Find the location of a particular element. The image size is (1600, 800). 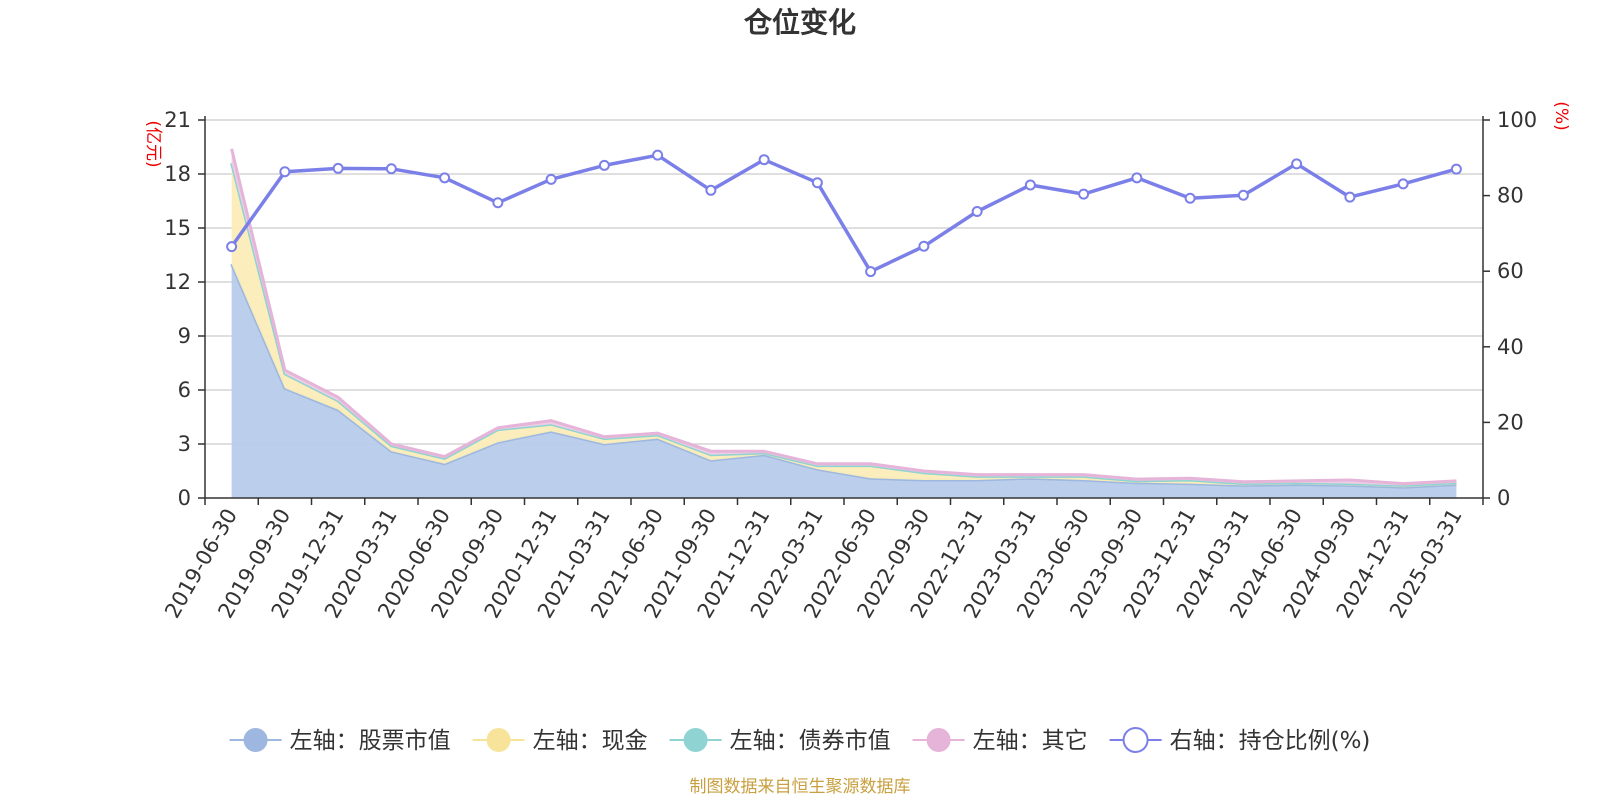

legend-item: 左轴：其它 is located at coordinates (1000, 741).